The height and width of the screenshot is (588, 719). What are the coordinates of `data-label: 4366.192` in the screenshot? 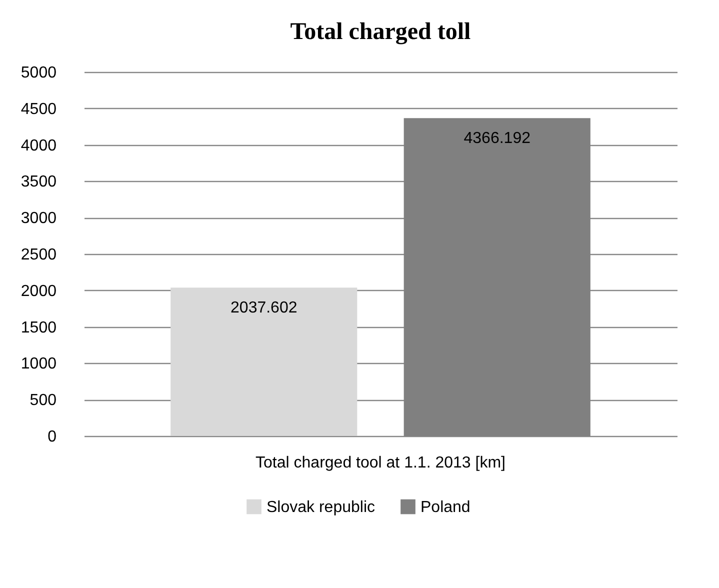 It's located at (497, 139).